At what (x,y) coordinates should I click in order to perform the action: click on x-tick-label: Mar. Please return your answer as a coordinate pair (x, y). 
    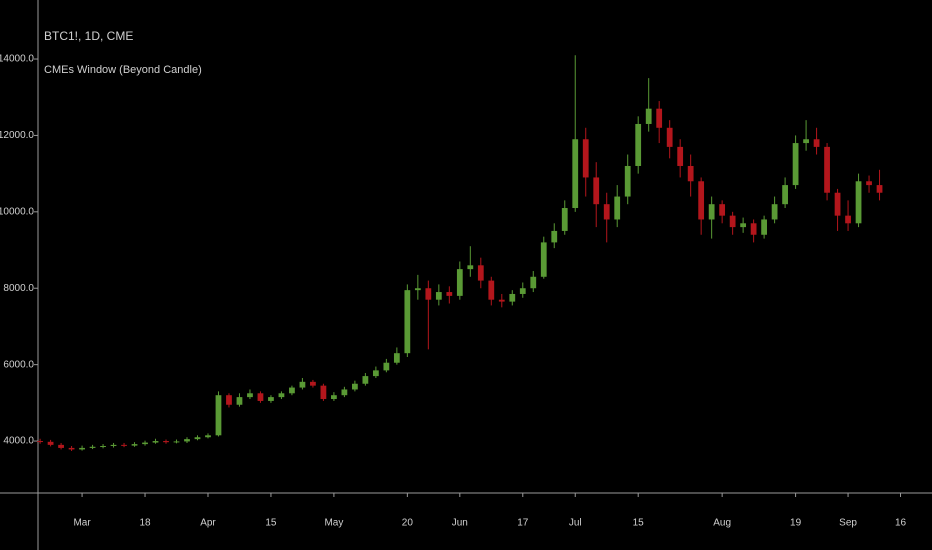
    Looking at the image, I should click on (82, 523).